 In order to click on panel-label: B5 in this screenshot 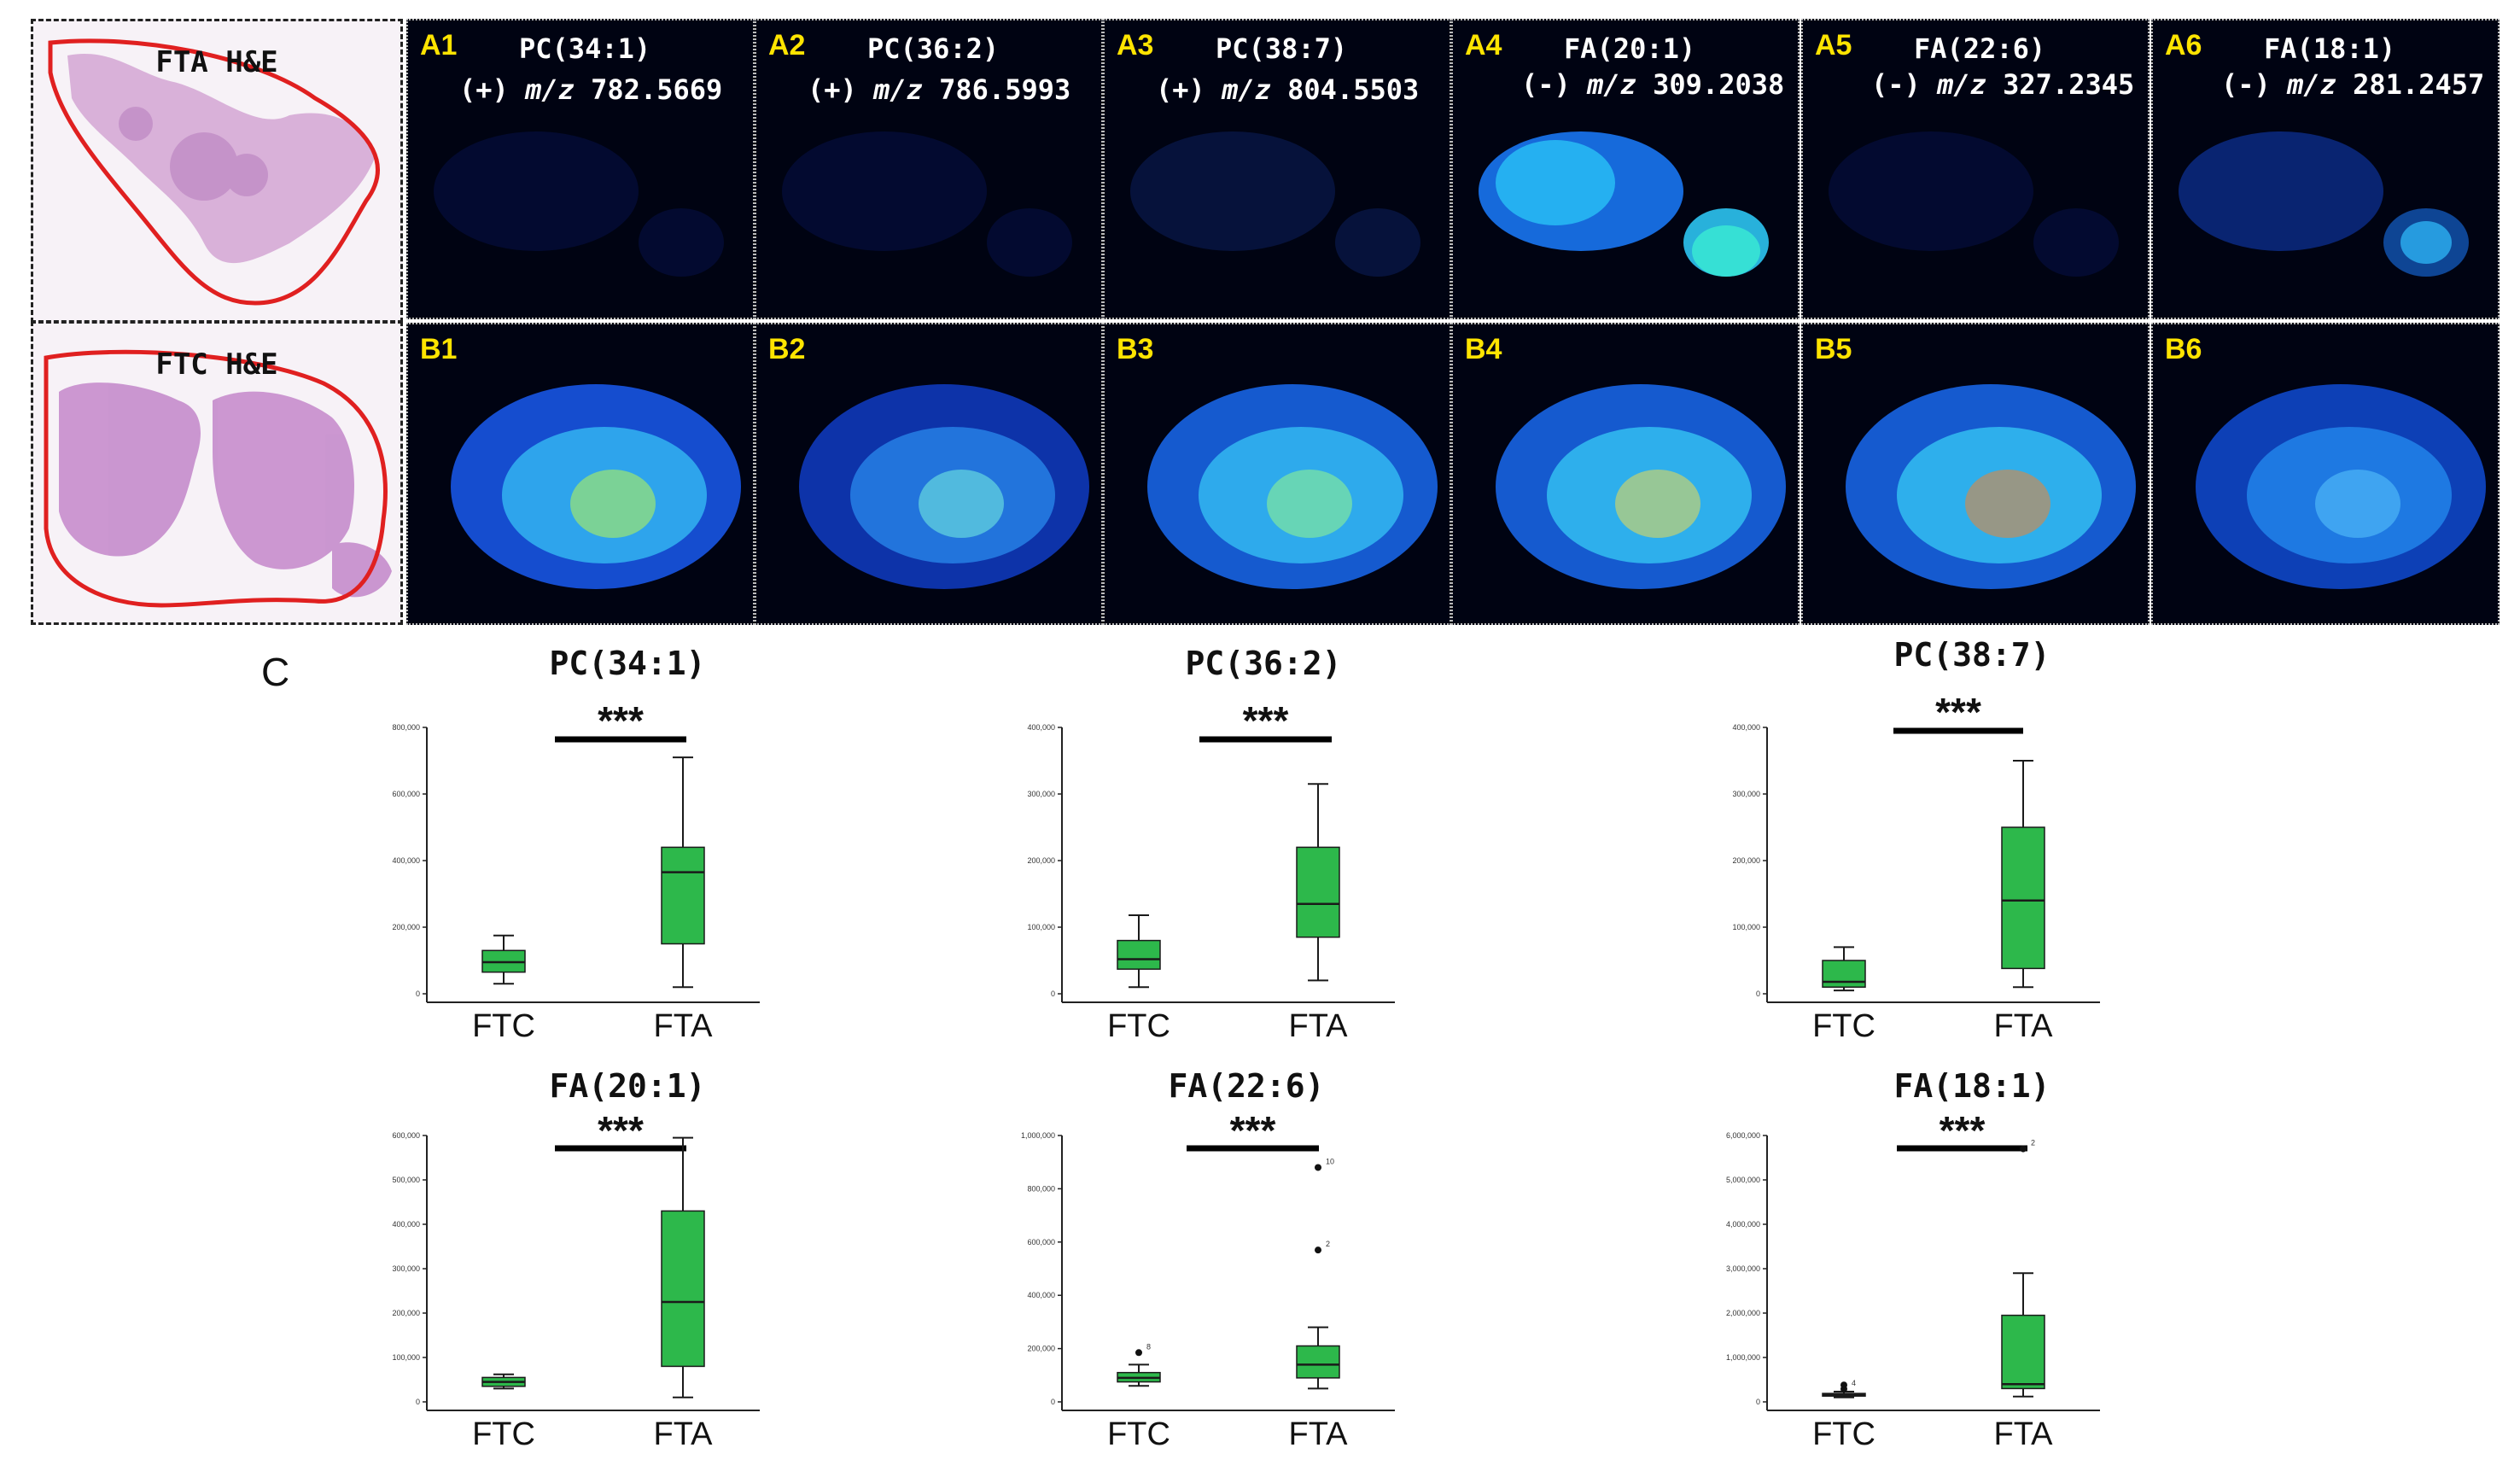, I will do `click(1833, 349)`.